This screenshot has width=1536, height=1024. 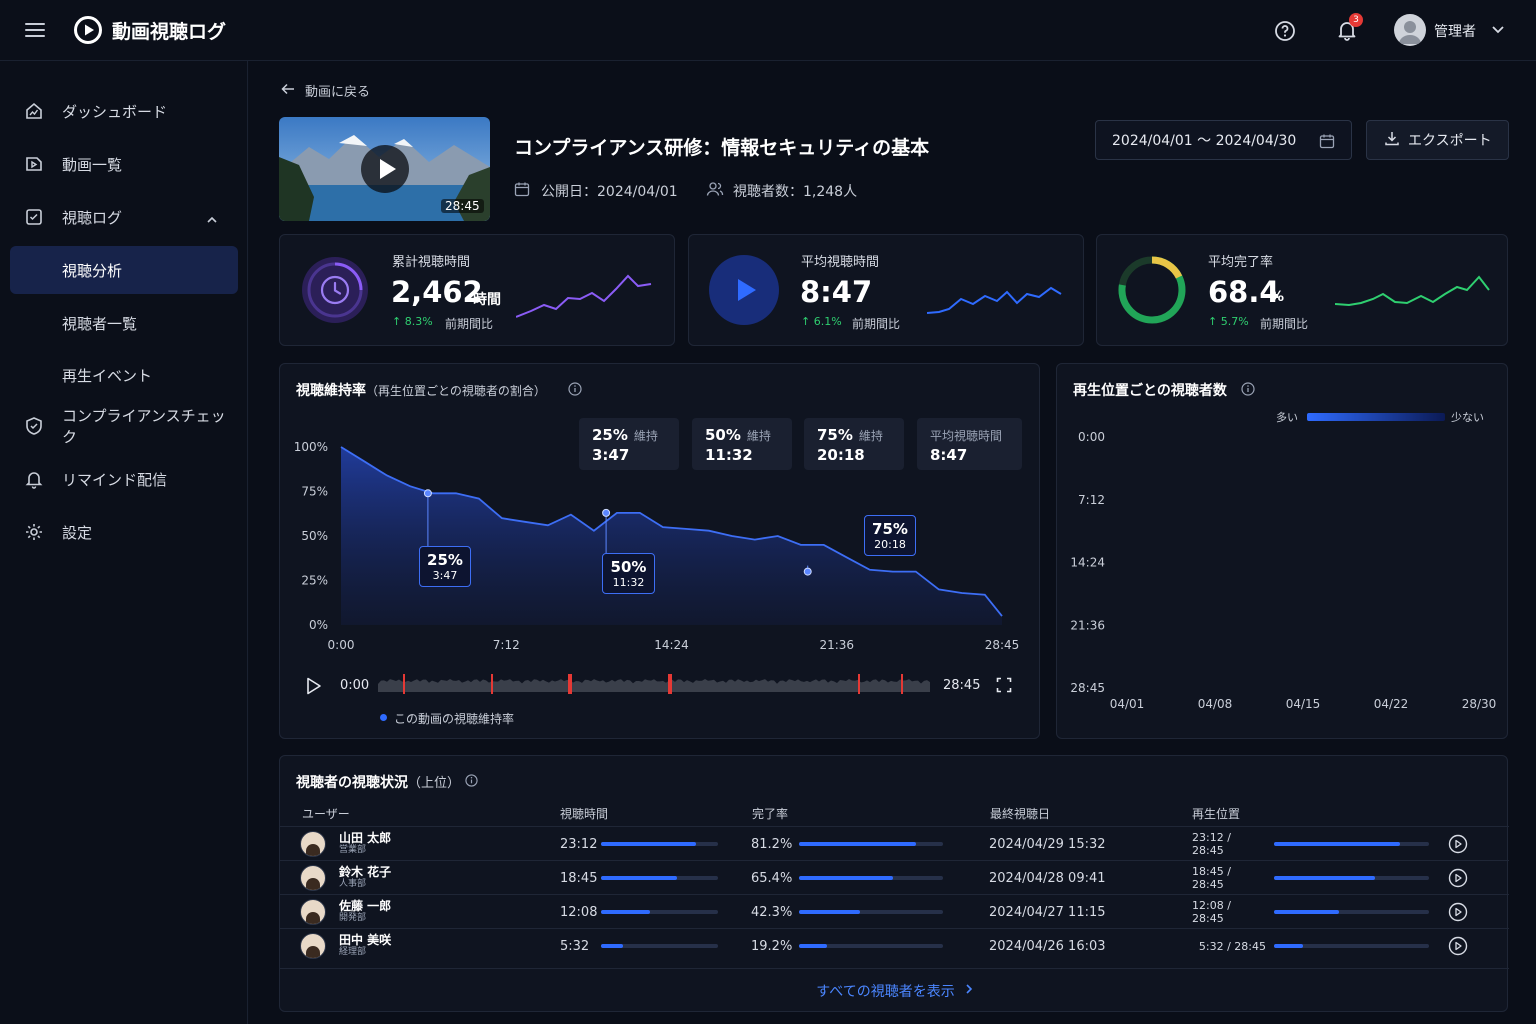 What do you see at coordinates (124, 217) in the screenshot?
I see `sidebar-item-view-log: 視聴ログ` at bounding box center [124, 217].